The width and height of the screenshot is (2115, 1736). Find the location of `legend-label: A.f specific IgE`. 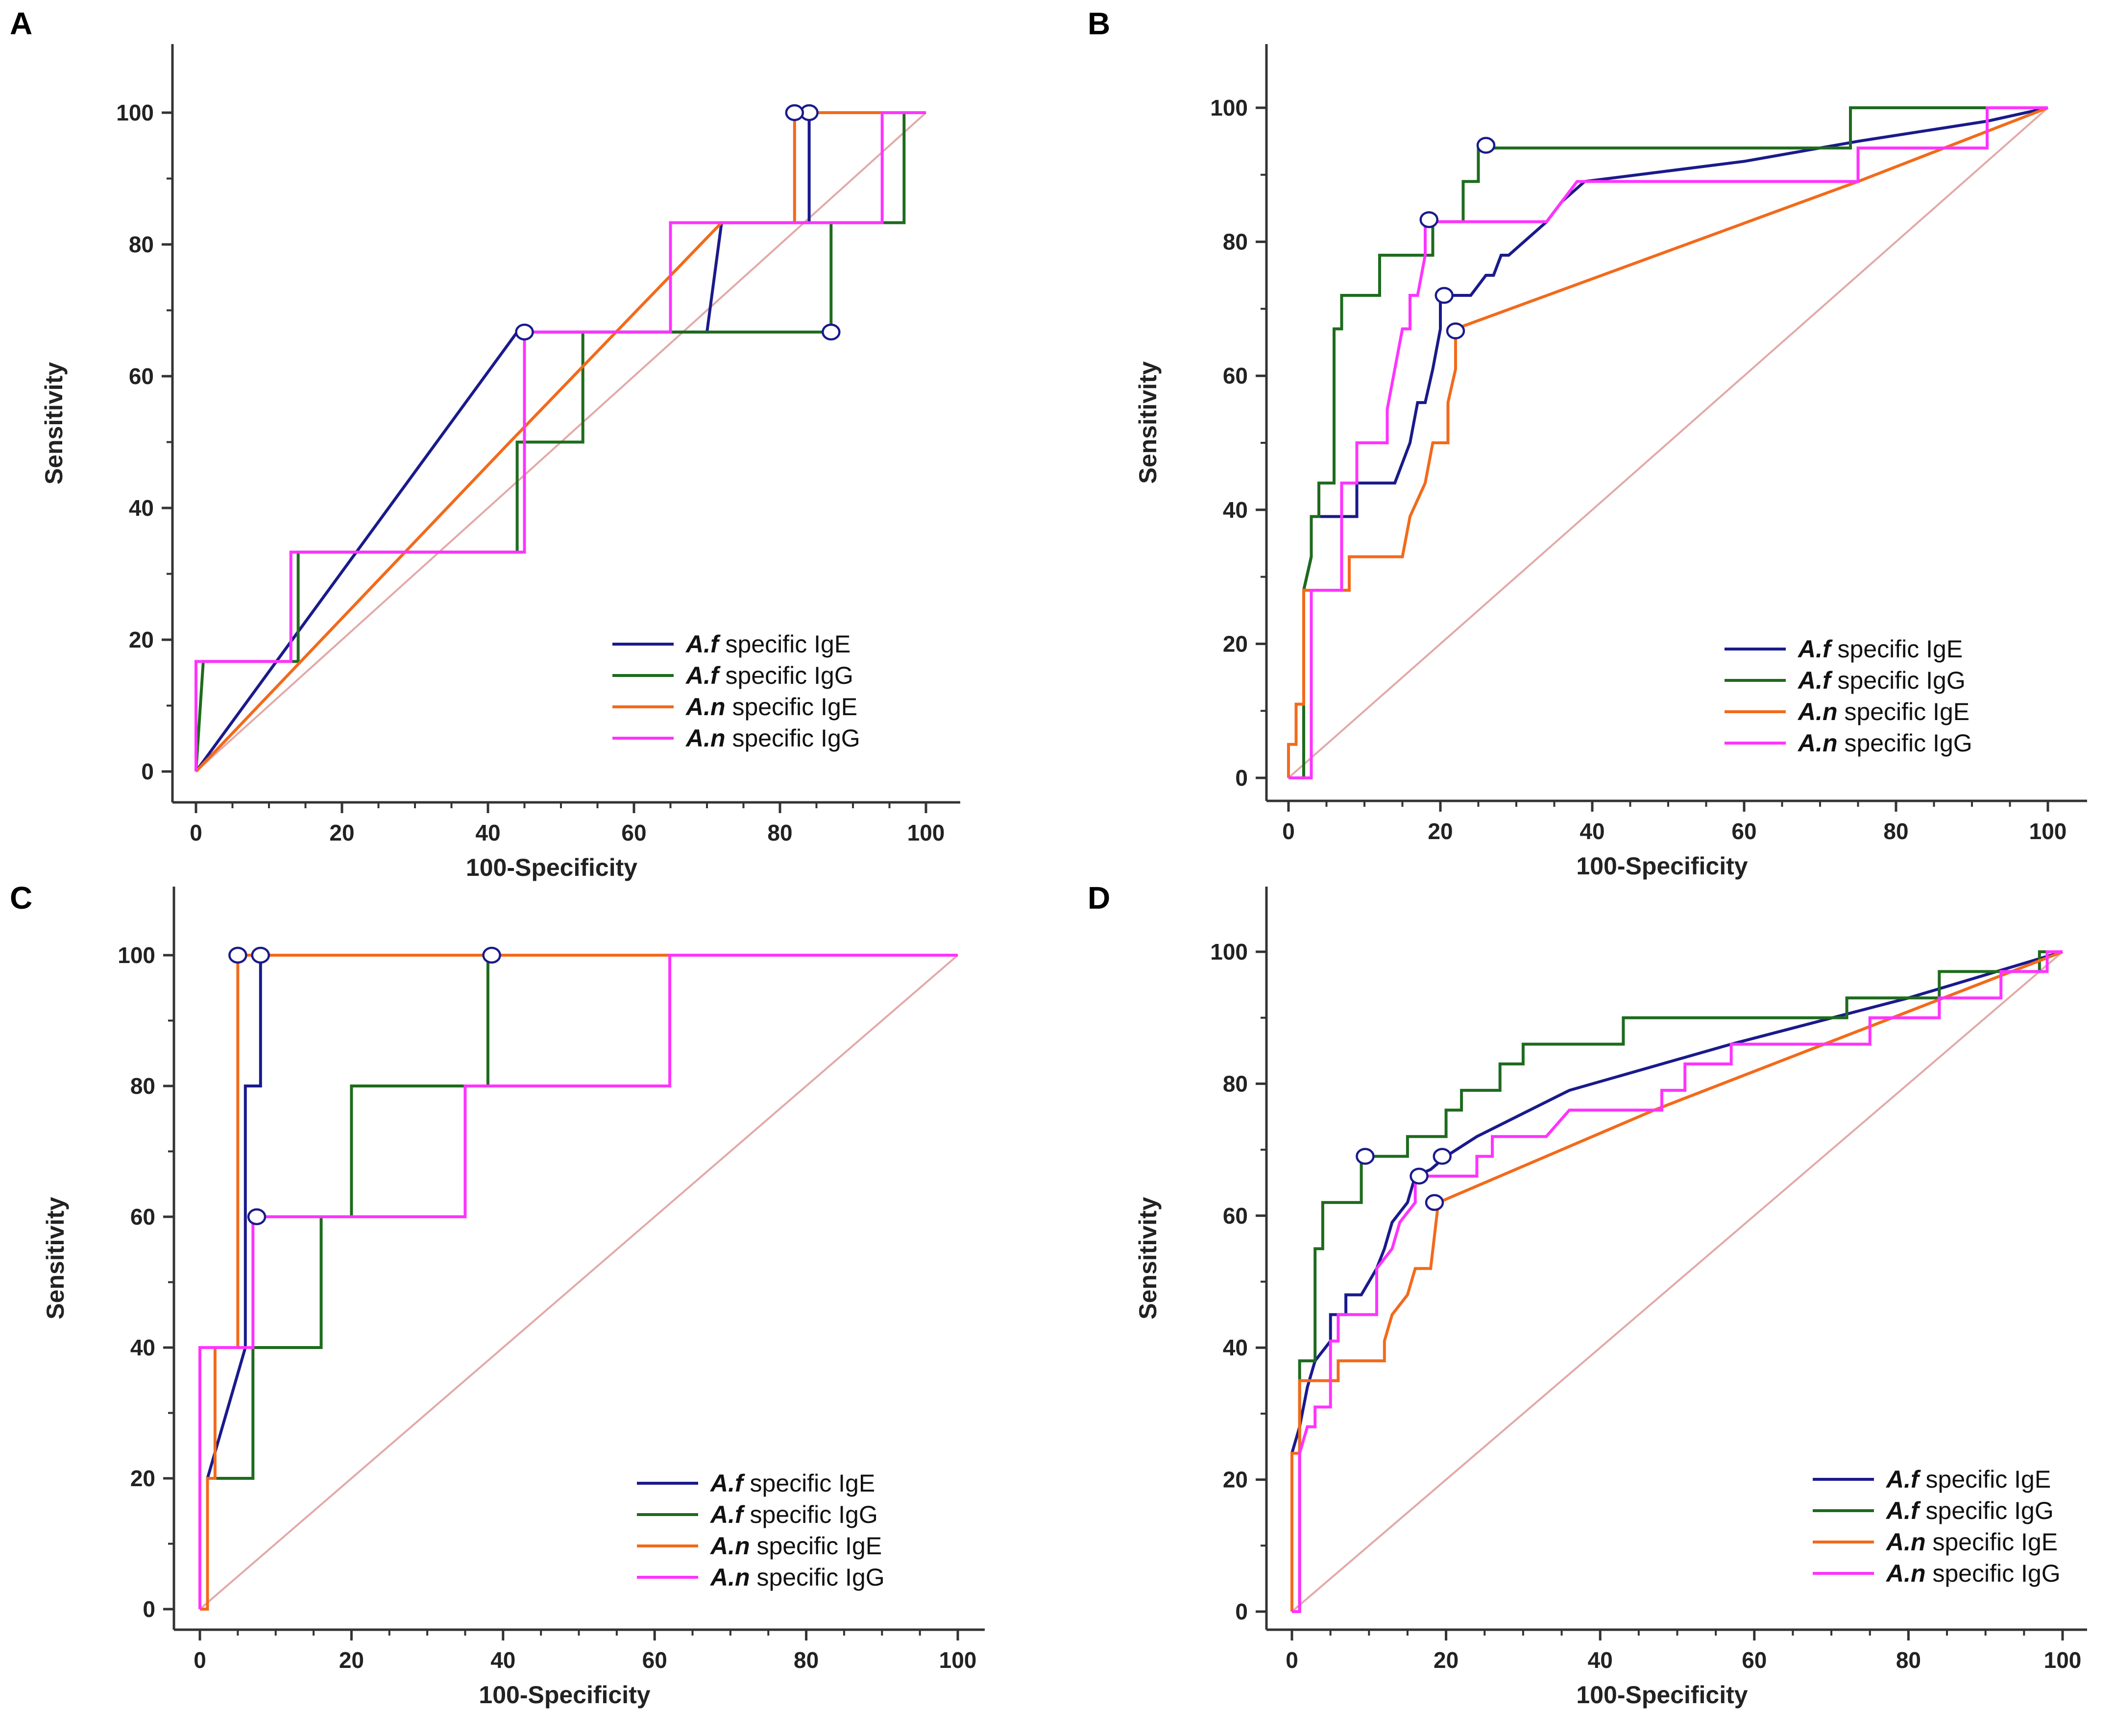

legend-label: A.f specific IgE is located at coordinates (768, 644).